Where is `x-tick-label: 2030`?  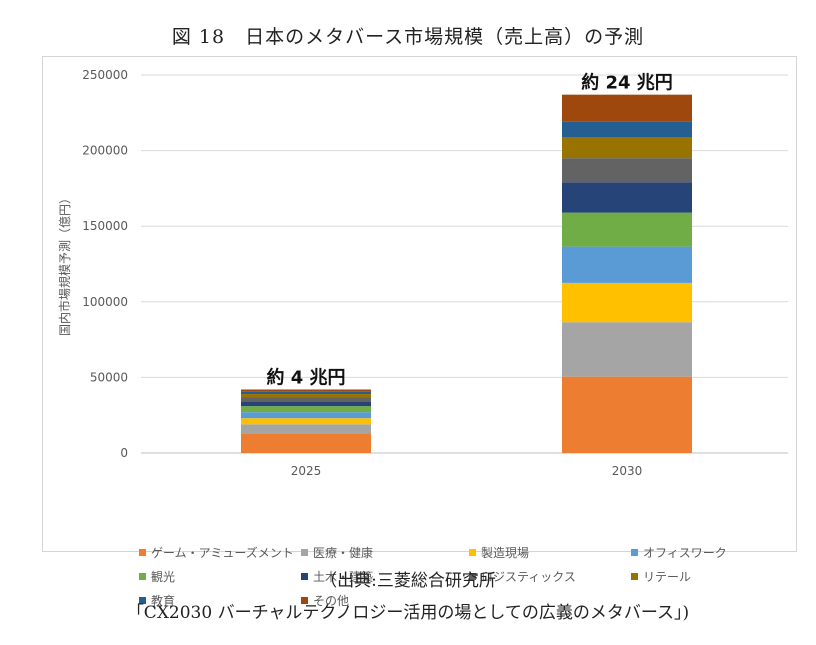 x-tick-label: 2030 is located at coordinates (627, 470).